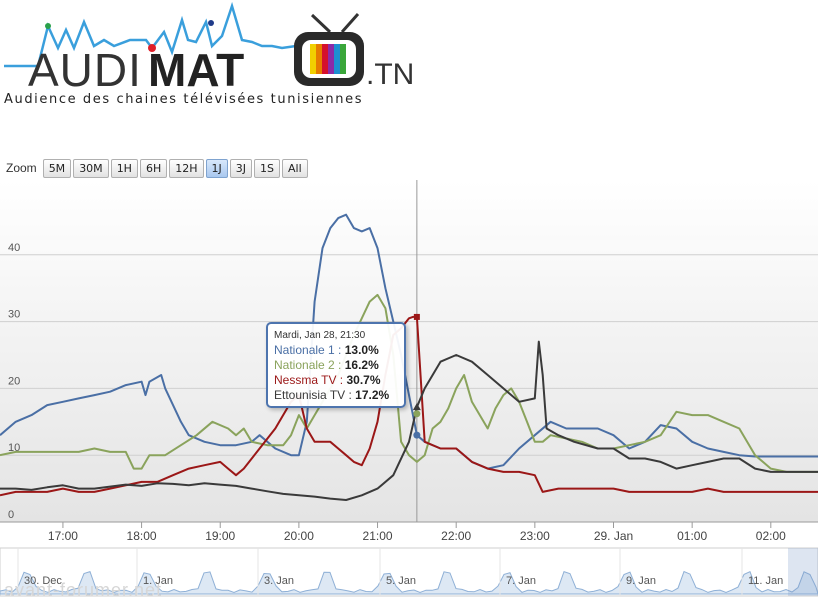 The height and width of the screenshot is (606, 818). What do you see at coordinates (14, 381) in the screenshot?
I see `y-tick-label: 20` at bounding box center [14, 381].